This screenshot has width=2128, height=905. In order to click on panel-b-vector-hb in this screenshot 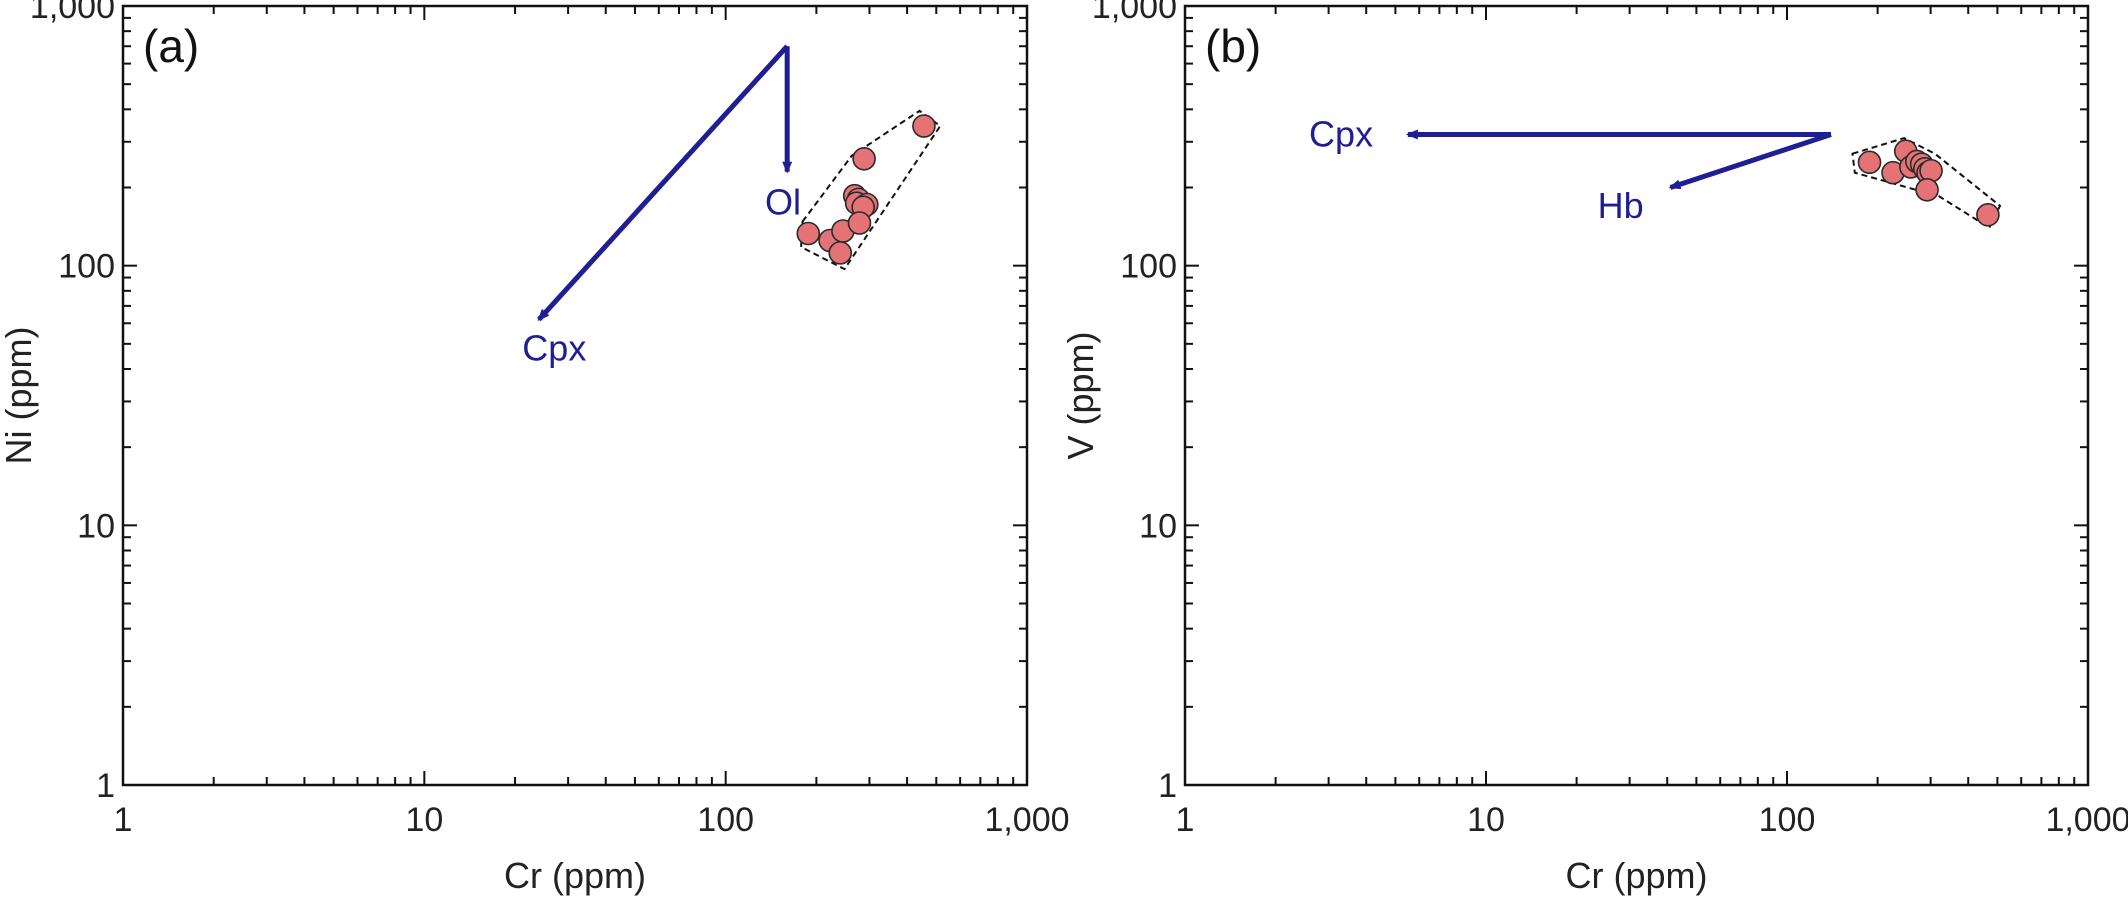, I will do `click(1750, 161)`.